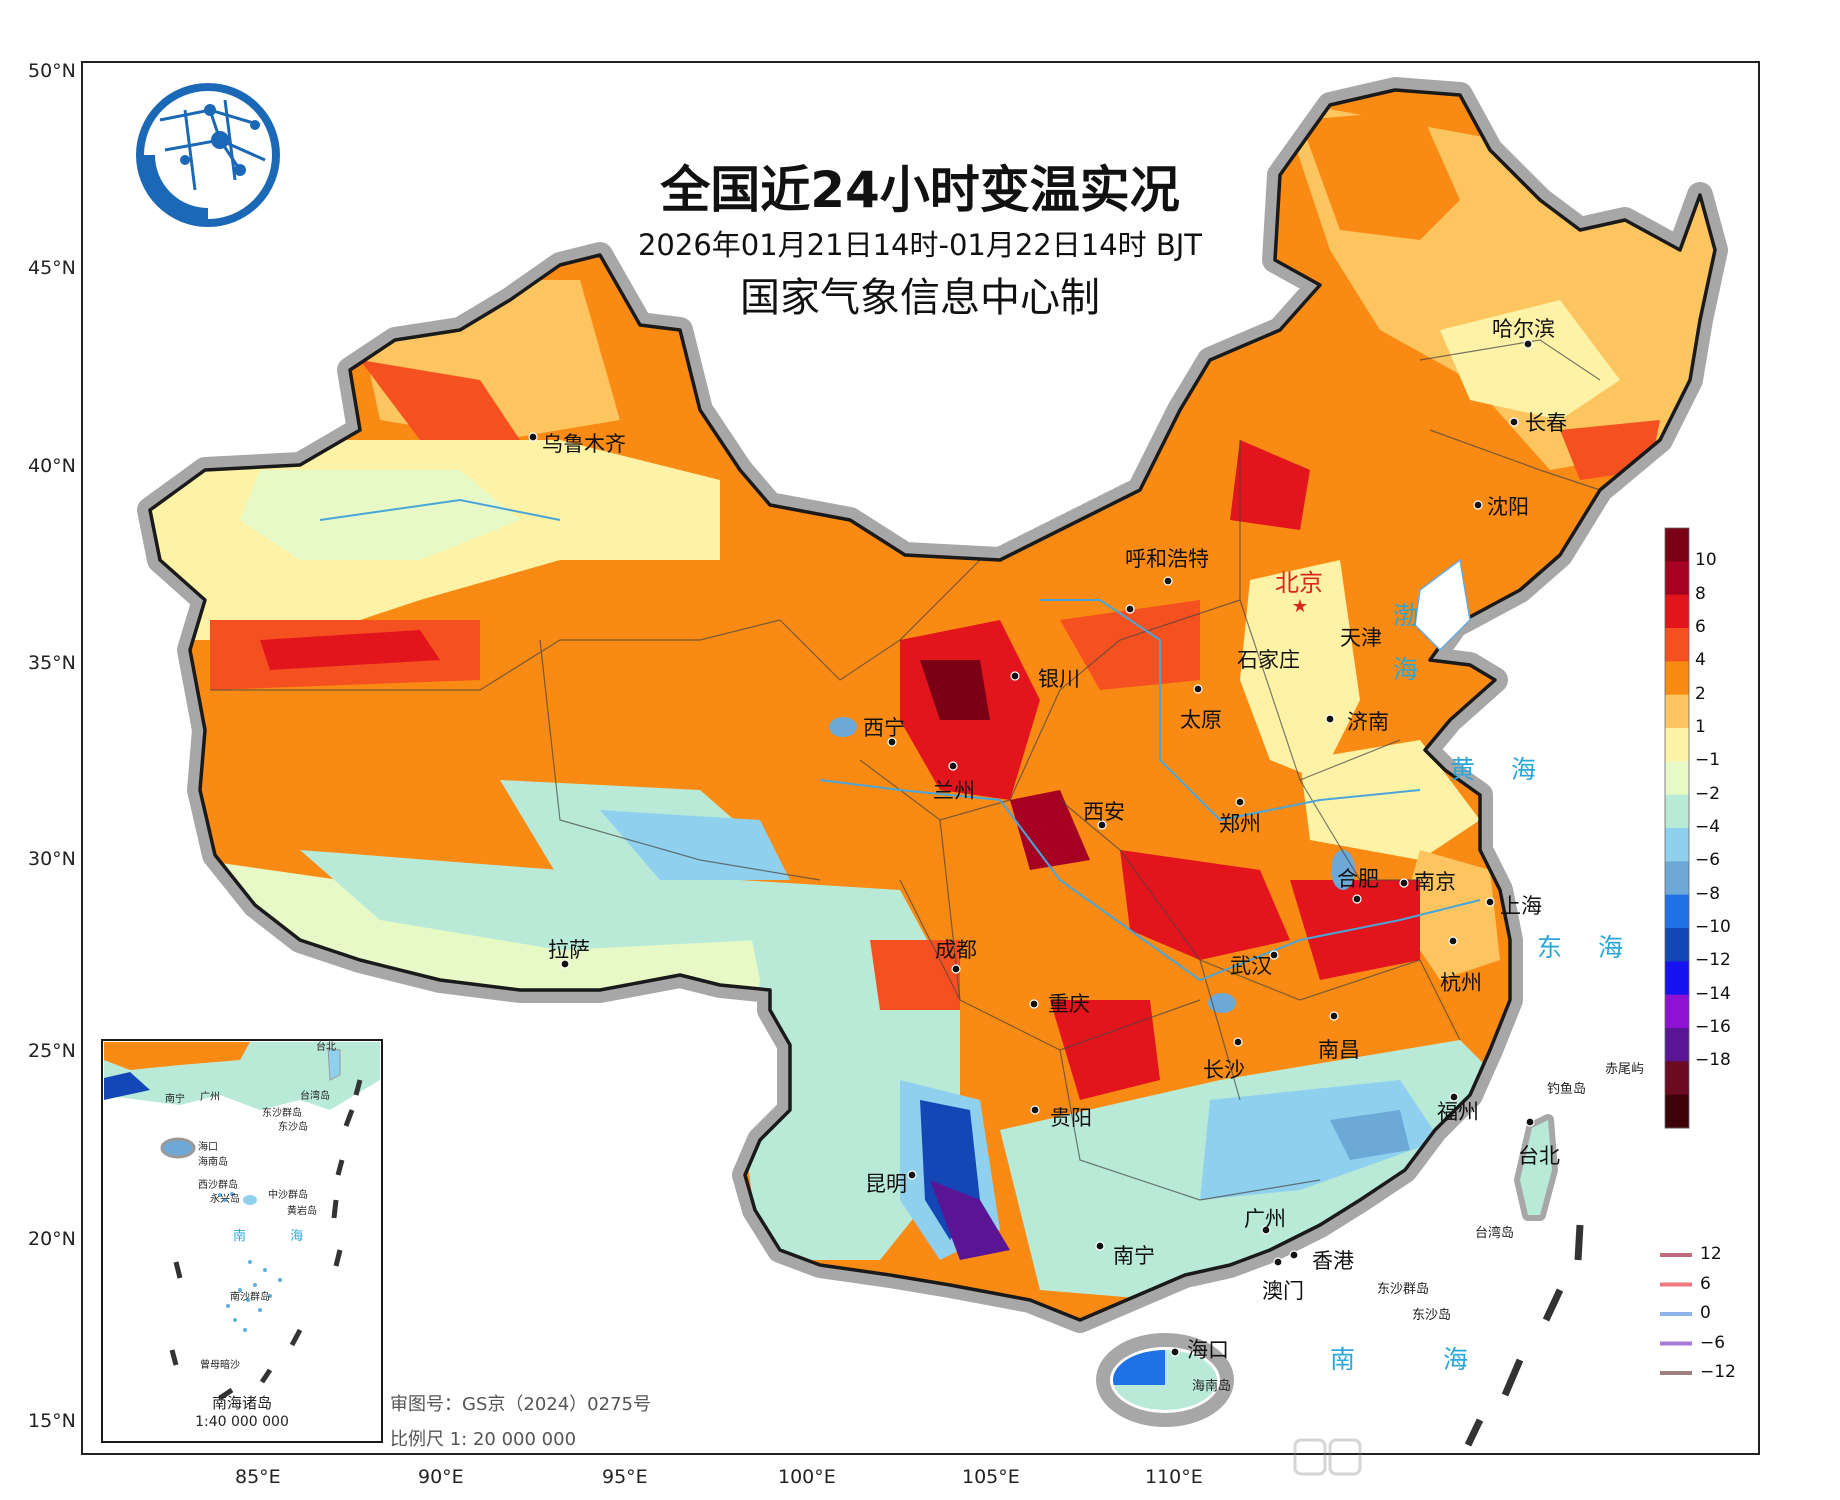 This screenshot has height=1500, width=1840. What do you see at coordinates (1708, 893) in the screenshot?
I see `legend-label: −8` at bounding box center [1708, 893].